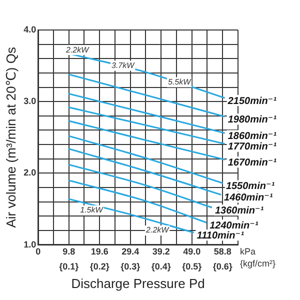 Image resolution: width=300 pixels, height=300 pixels. I want to click on series-label: 1770min⁻¹, so click(253, 147).